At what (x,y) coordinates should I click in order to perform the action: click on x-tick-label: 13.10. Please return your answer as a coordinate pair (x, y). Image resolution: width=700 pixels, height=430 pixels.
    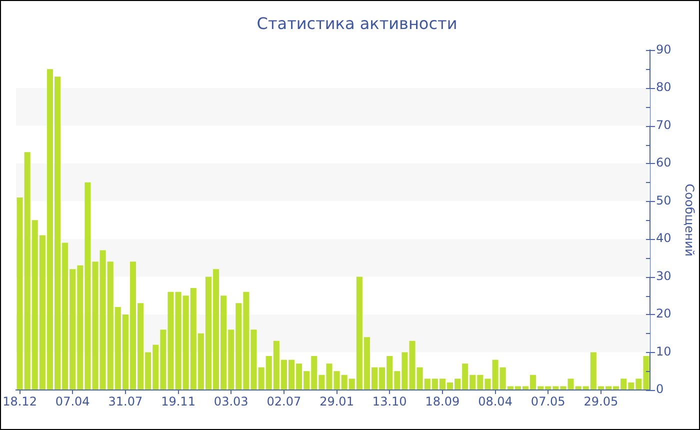
    Looking at the image, I should click on (389, 401).